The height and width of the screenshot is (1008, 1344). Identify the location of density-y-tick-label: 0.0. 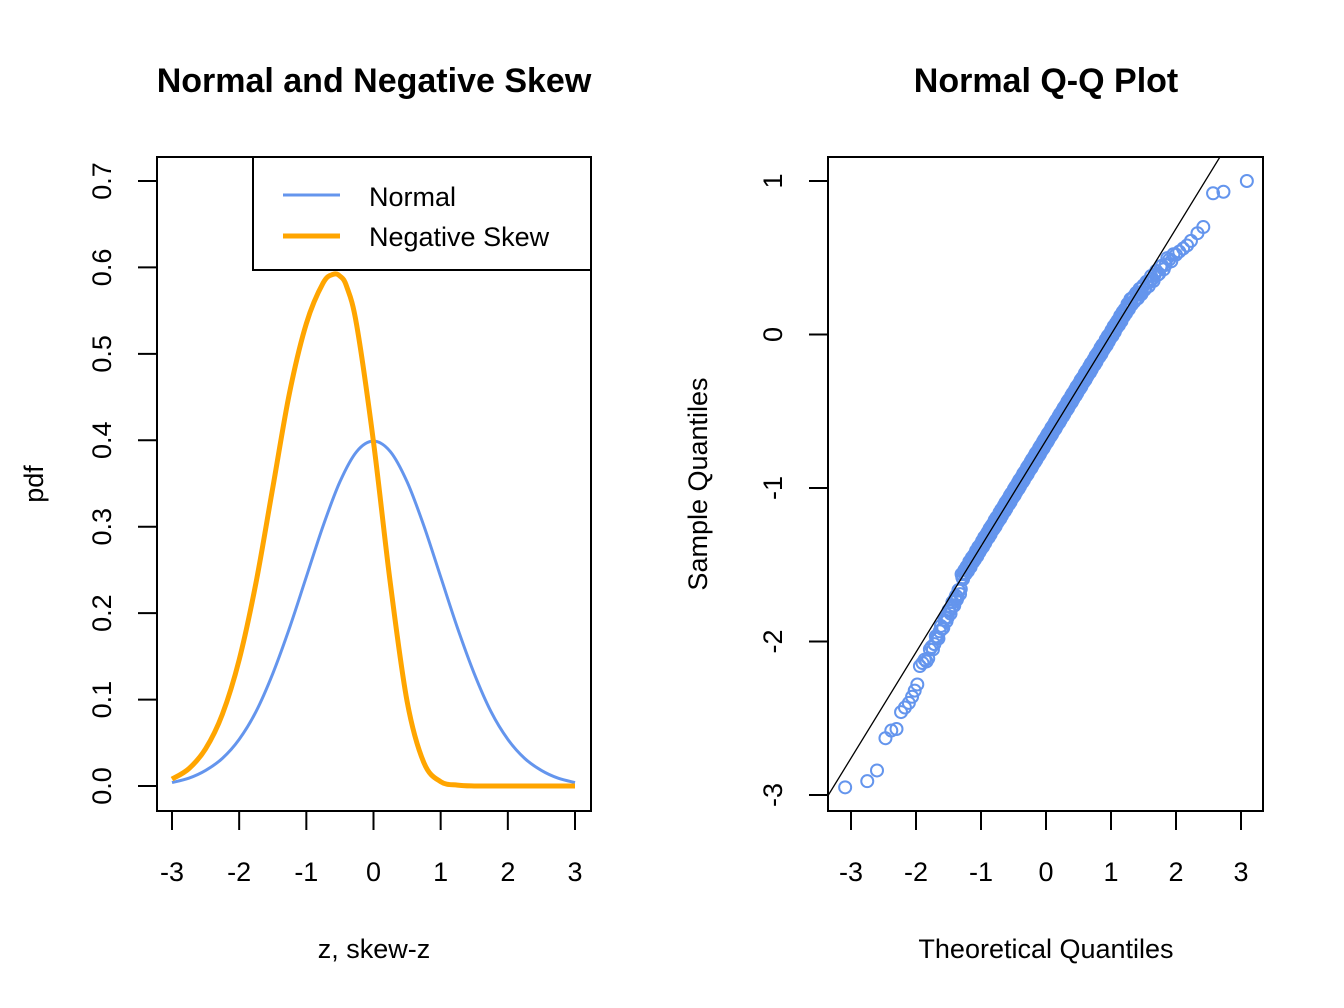
(102, 786).